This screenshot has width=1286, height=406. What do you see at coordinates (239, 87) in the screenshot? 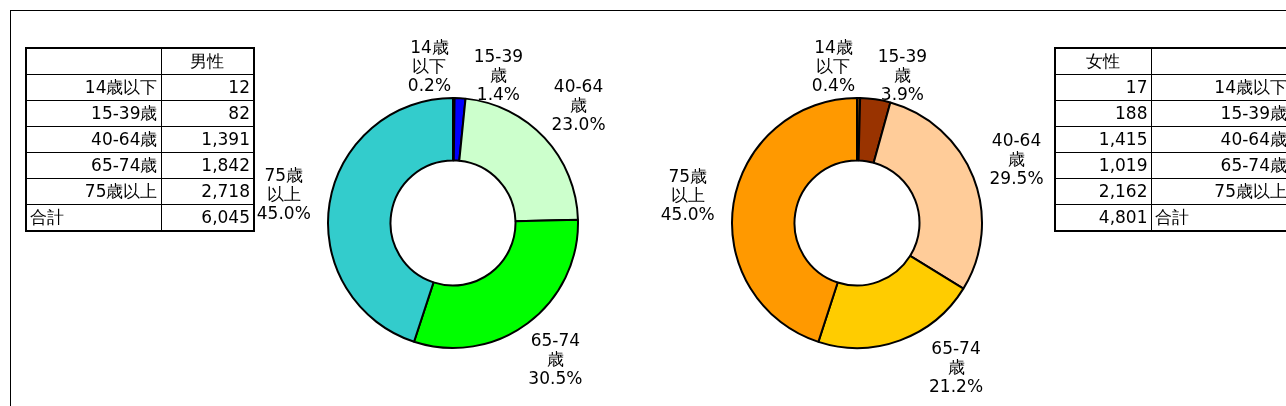
I see `text: 12` at bounding box center [239, 87].